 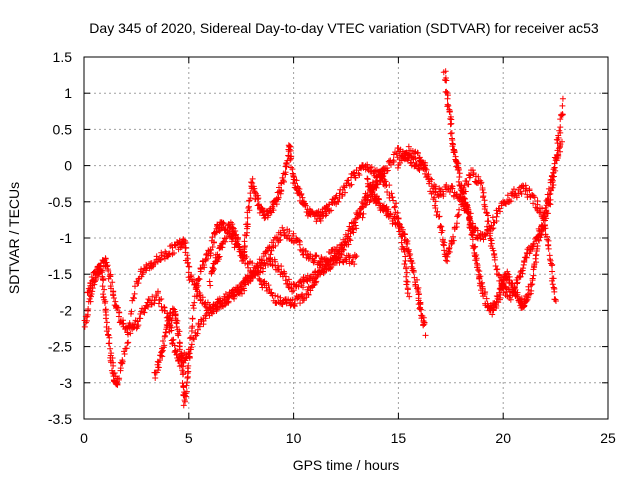 I want to click on y-tick-label: -2.5, so click(x=60, y=347).